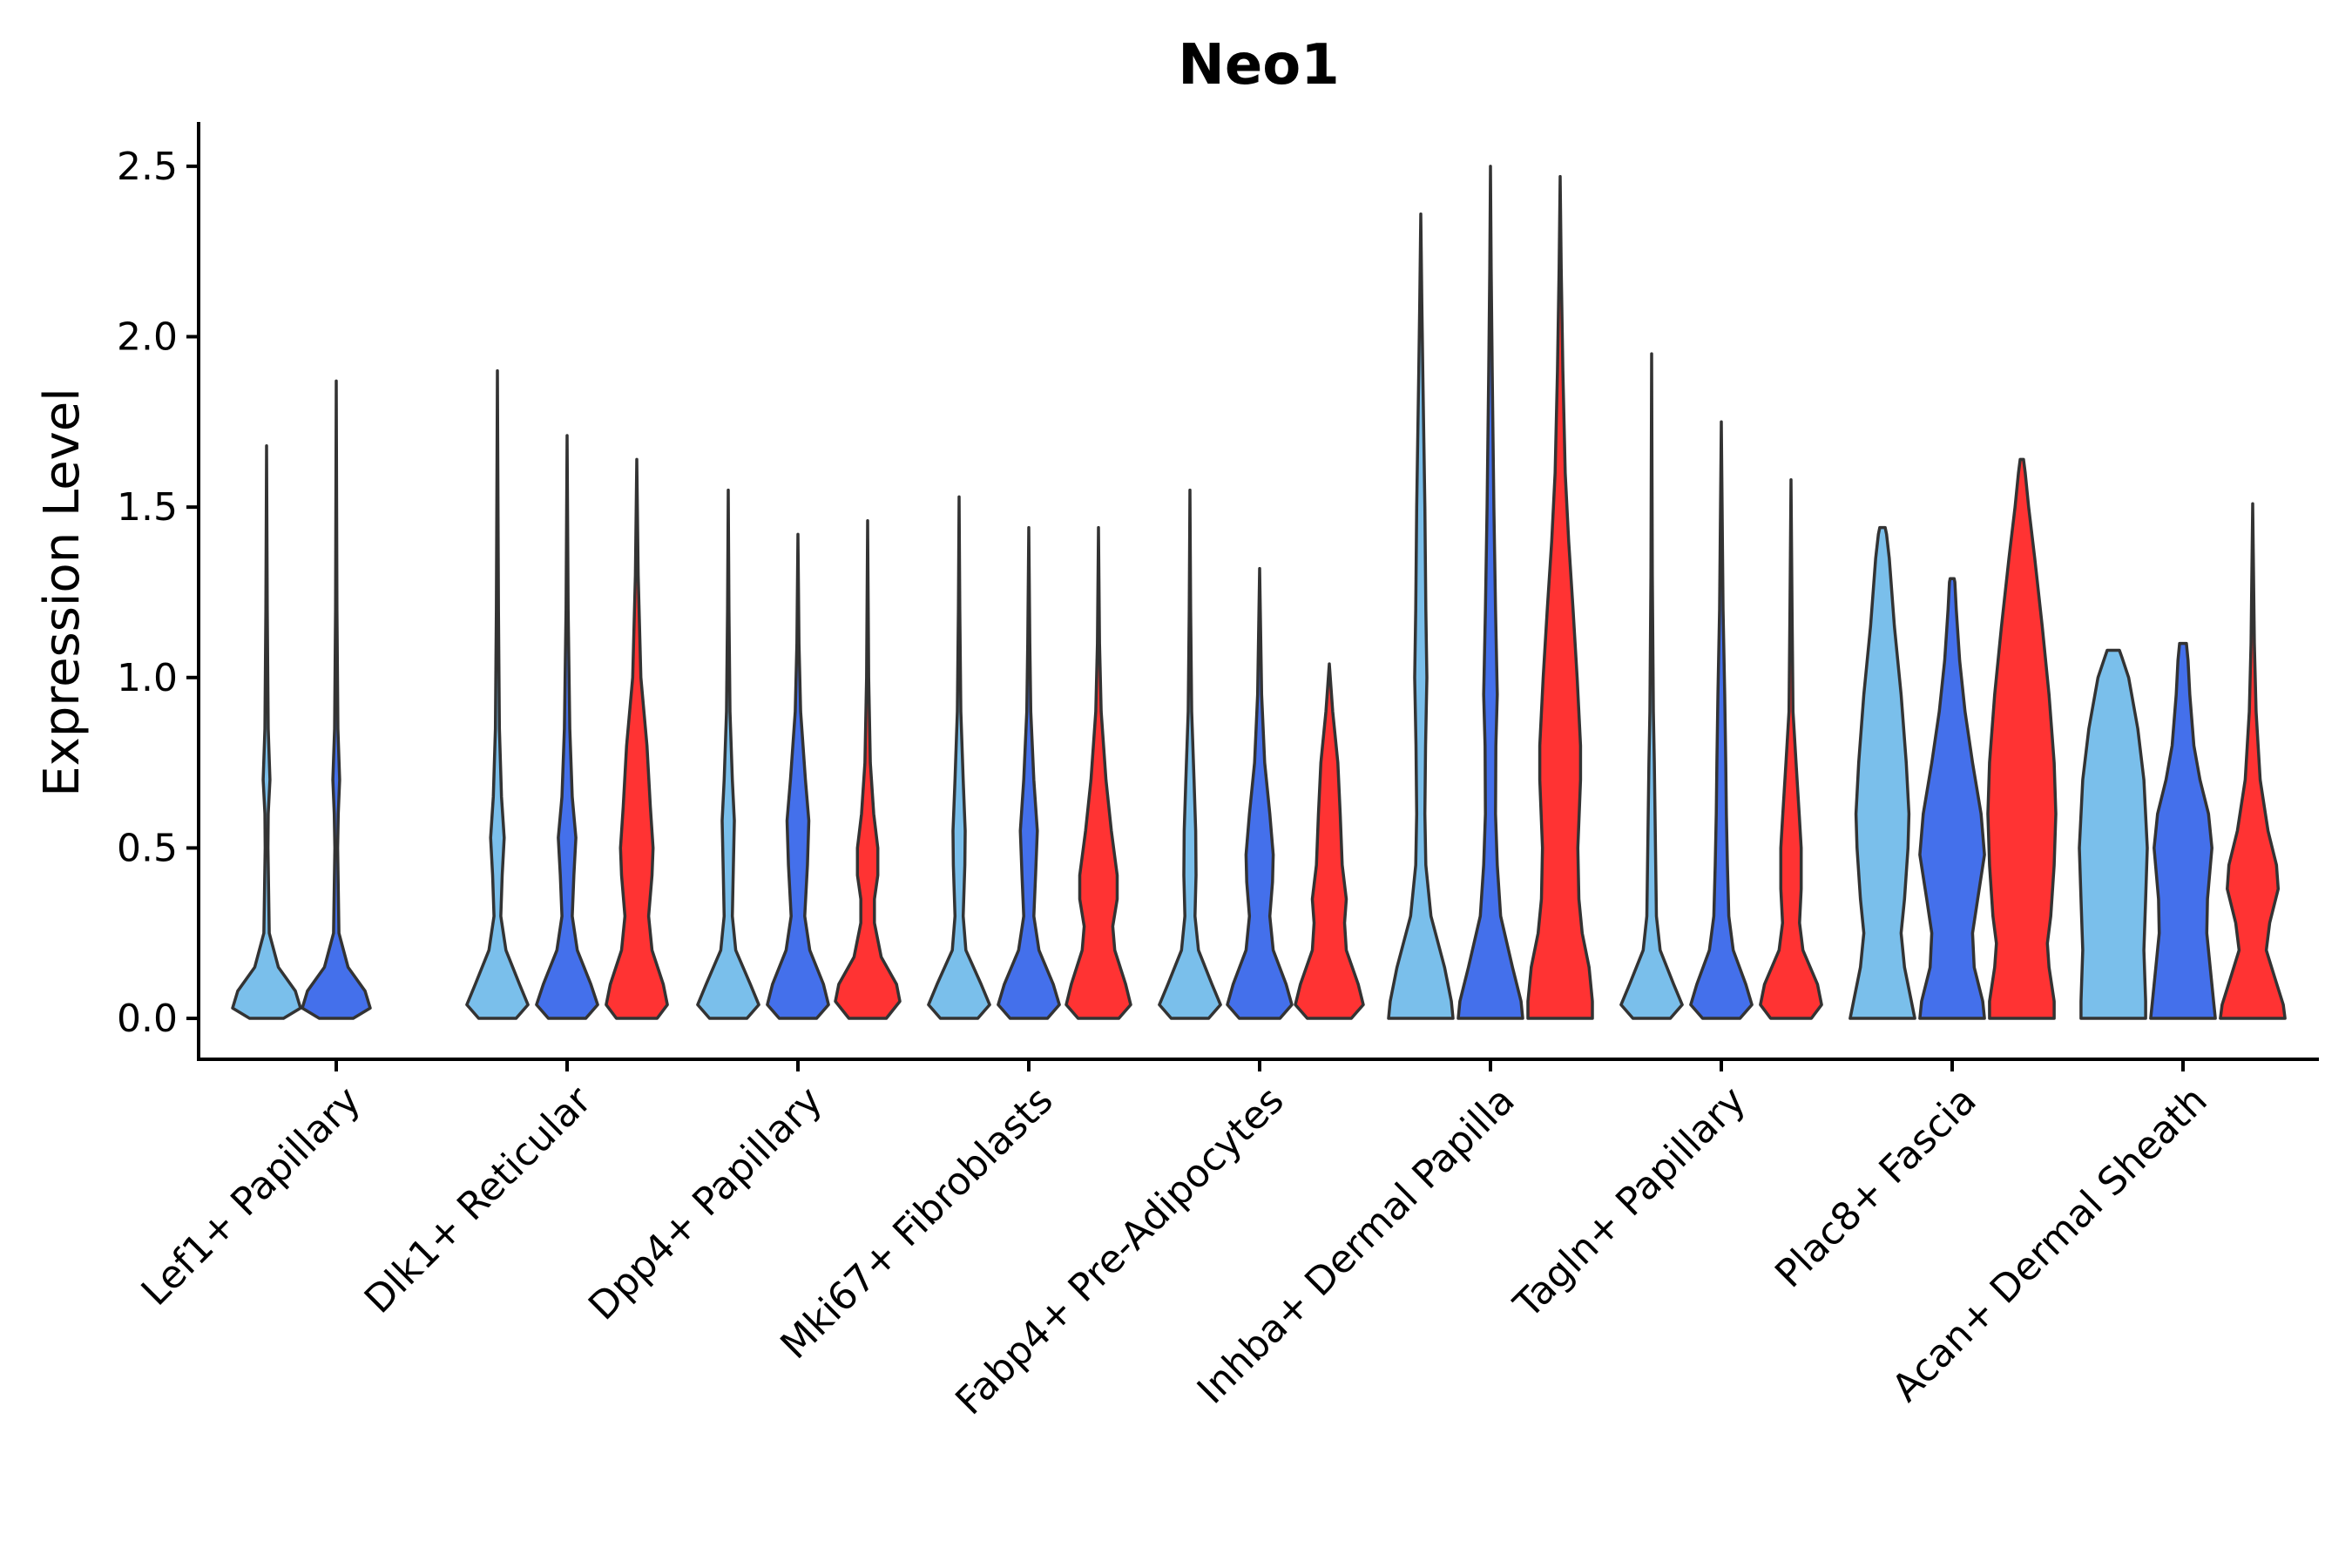 The height and width of the screenshot is (1568, 2352). Describe the element at coordinates (147, 507) in the screenshot. I see `y-tick-label: 1.5` at that location.